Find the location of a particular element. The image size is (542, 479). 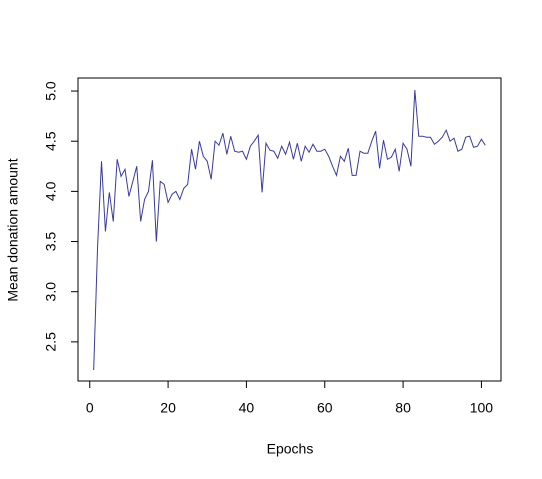

y-tick-label: 3.5 is located at coordinates (51, 242).